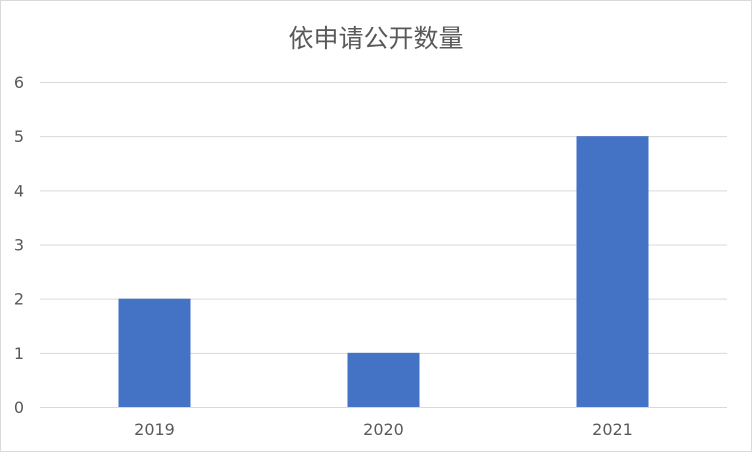 This screenshot has height=452, width=752. Describe the element at coordinates (19, 190) in the screenshot. I see `y-tick-label: 4` at that location.